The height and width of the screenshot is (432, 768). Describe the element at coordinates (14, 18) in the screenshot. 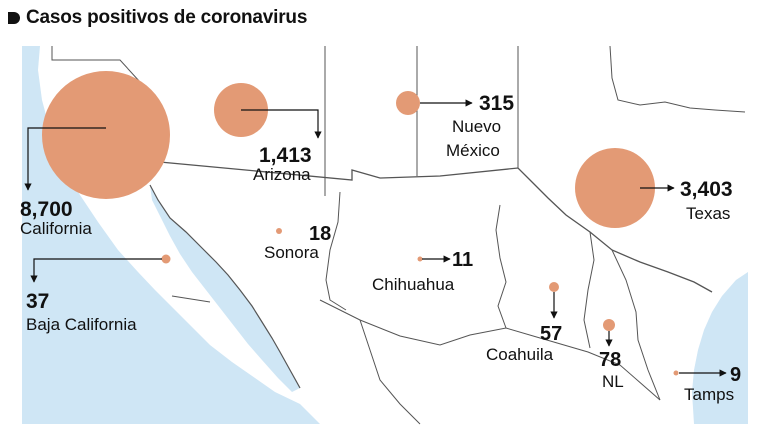

I see `title-marker-icon` at that location.